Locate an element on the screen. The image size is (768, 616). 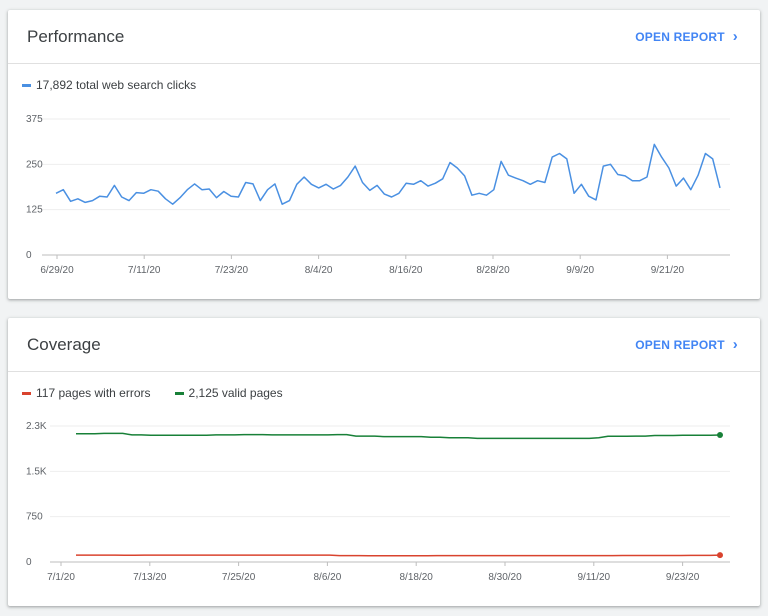
coverage-legend-item: 2,125 valid pages is located at coordinates (228, 393).